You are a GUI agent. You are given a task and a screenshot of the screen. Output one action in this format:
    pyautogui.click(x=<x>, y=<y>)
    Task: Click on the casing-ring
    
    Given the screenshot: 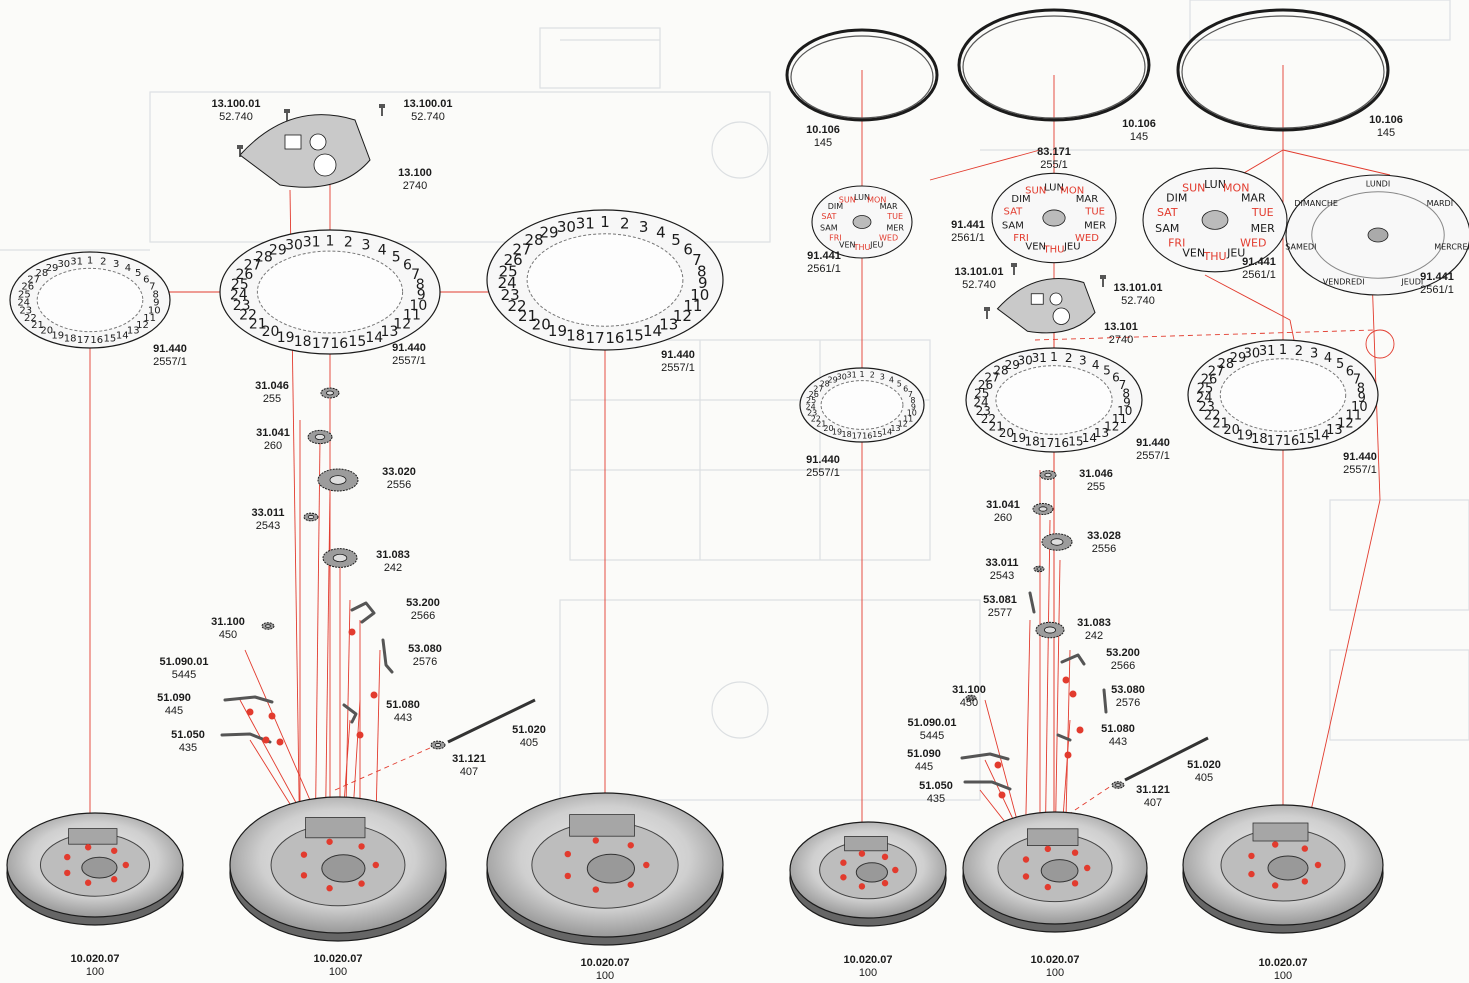 What is the action you would take?
    pyautogui.click(x=1283, y=70)
    